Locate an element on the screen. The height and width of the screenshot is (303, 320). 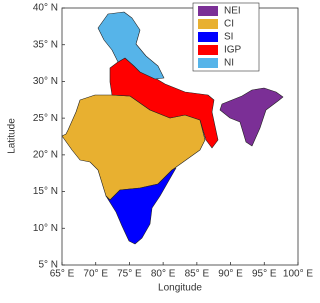
x-tick-label: 95° E is located at coordinates (264, 274).